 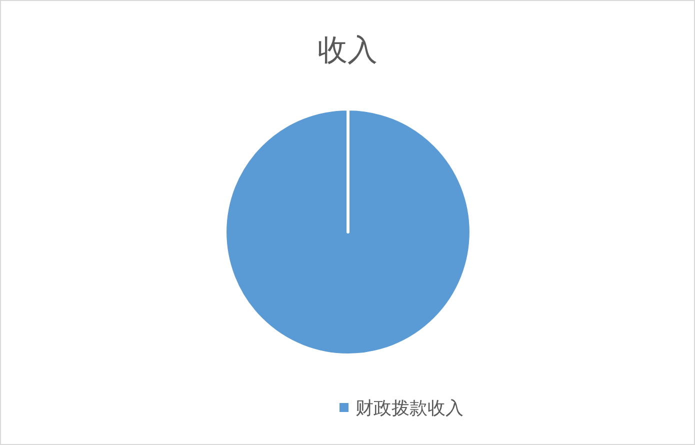 What do you see at coordinates (402, 408) in the screenshot?
I see `legend: 财政拨款收入` at bounding box center [402, 408].